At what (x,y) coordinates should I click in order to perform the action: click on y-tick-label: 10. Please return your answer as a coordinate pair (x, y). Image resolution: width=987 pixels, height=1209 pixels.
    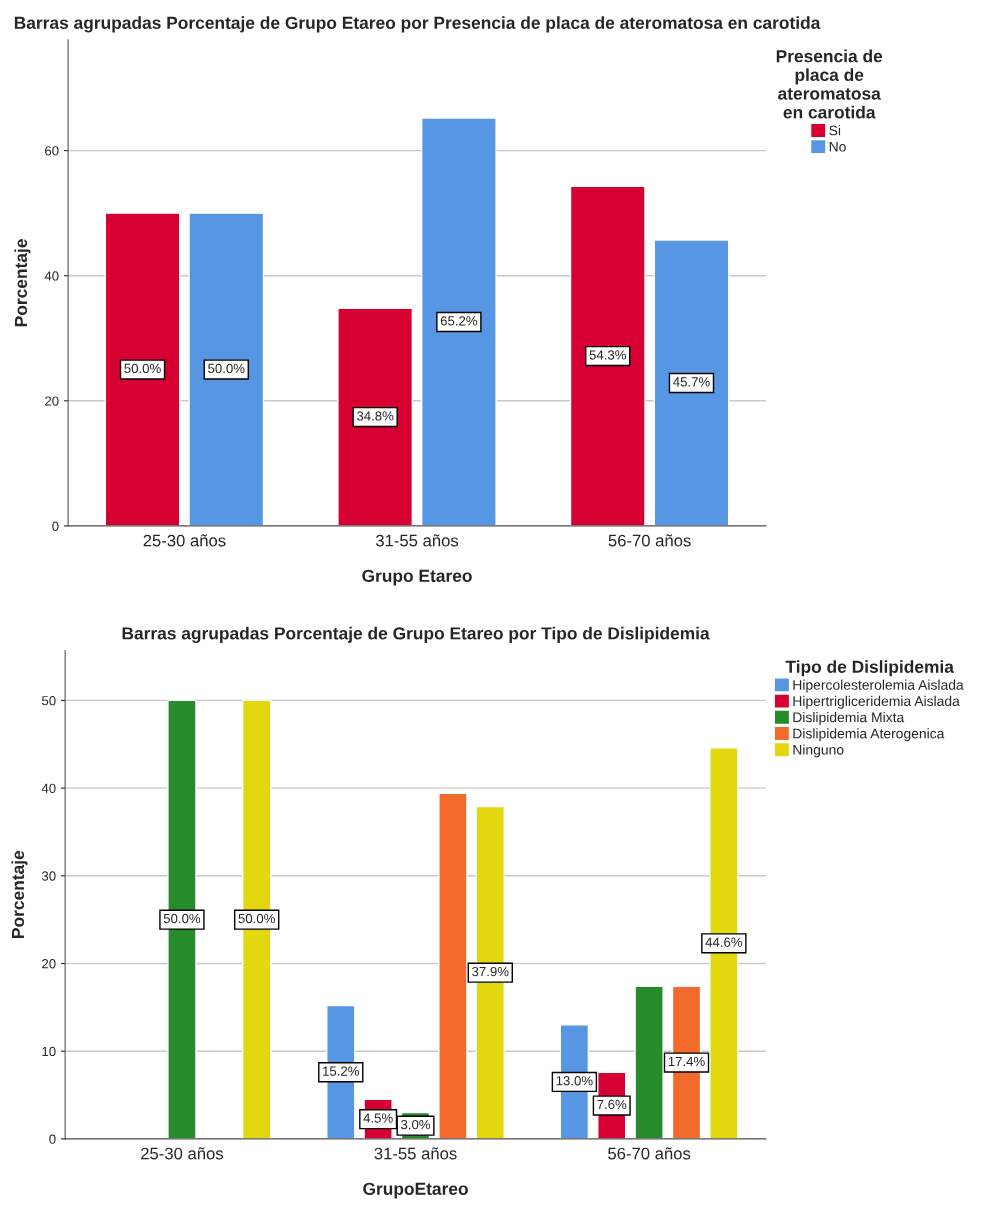
    Looking at the image, I should click on (49, 1051).